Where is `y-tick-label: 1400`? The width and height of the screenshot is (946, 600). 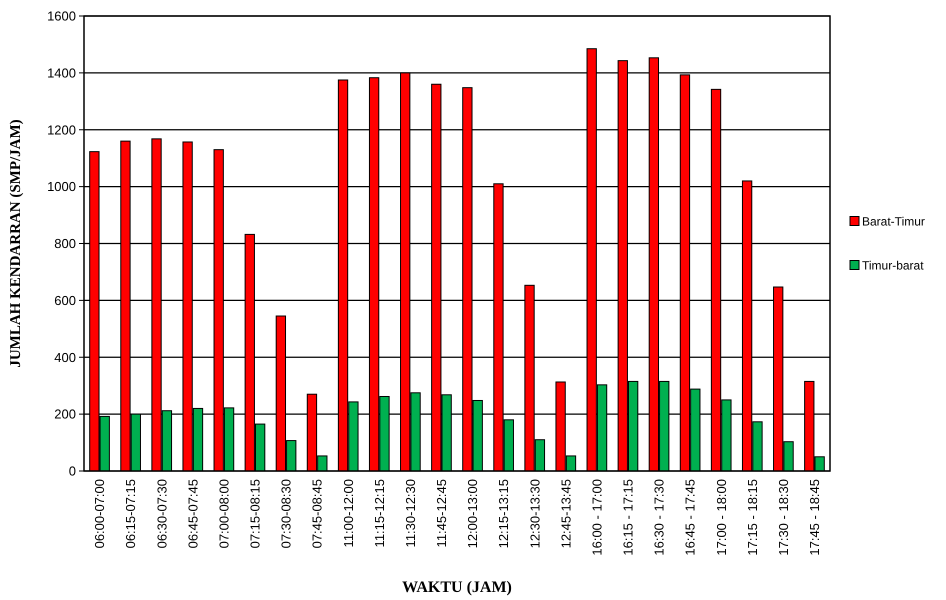 y-tick-label: 1400 is located at coordinates (61, 72).